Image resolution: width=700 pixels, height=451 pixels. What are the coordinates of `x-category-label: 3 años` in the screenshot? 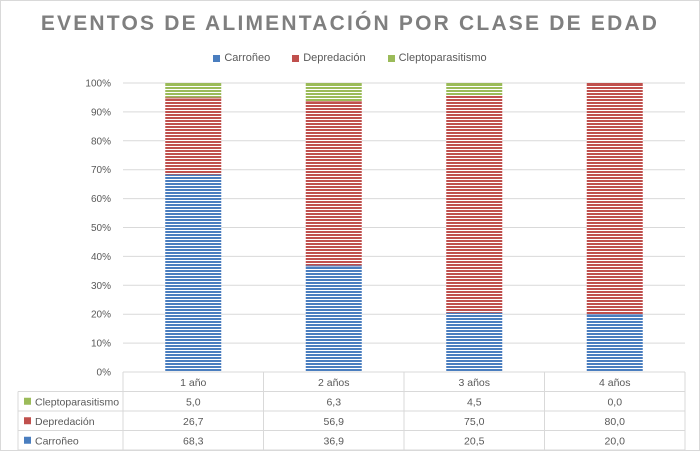 It's located at (474, 383).